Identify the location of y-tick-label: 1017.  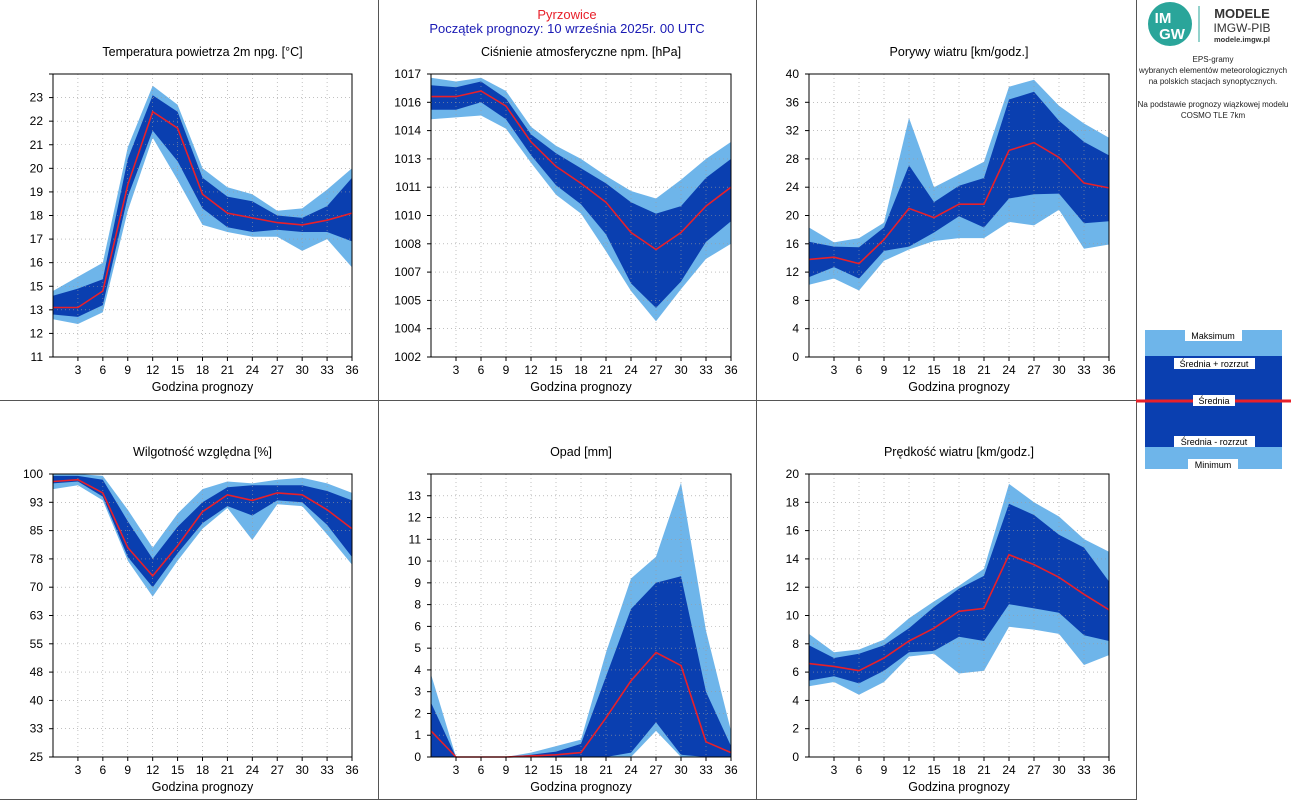
(407, 74).